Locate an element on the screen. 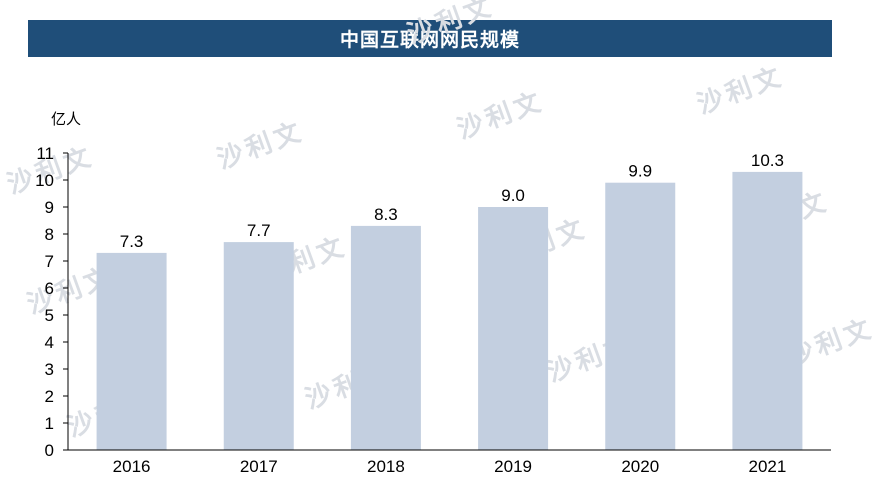 This screenshot has height=492, width=876. y-tick-label: 0 is located at coordinates (49, 450).